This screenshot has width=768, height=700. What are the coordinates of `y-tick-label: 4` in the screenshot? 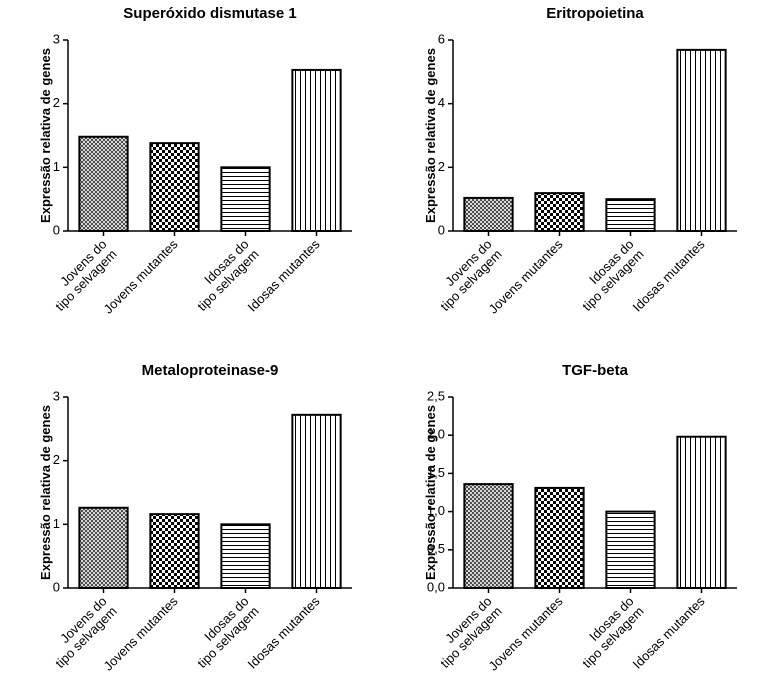 It's located at (441, 102).